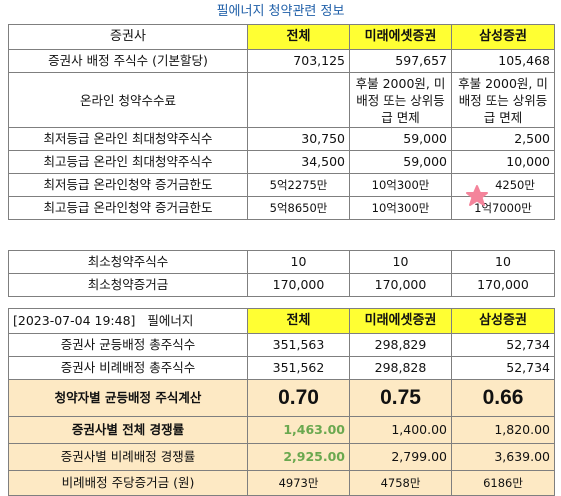  Describe the element at coordinates (280, 11) in the screenshot. I see `page-title: 필에너지 청약관련 정보` at that location.